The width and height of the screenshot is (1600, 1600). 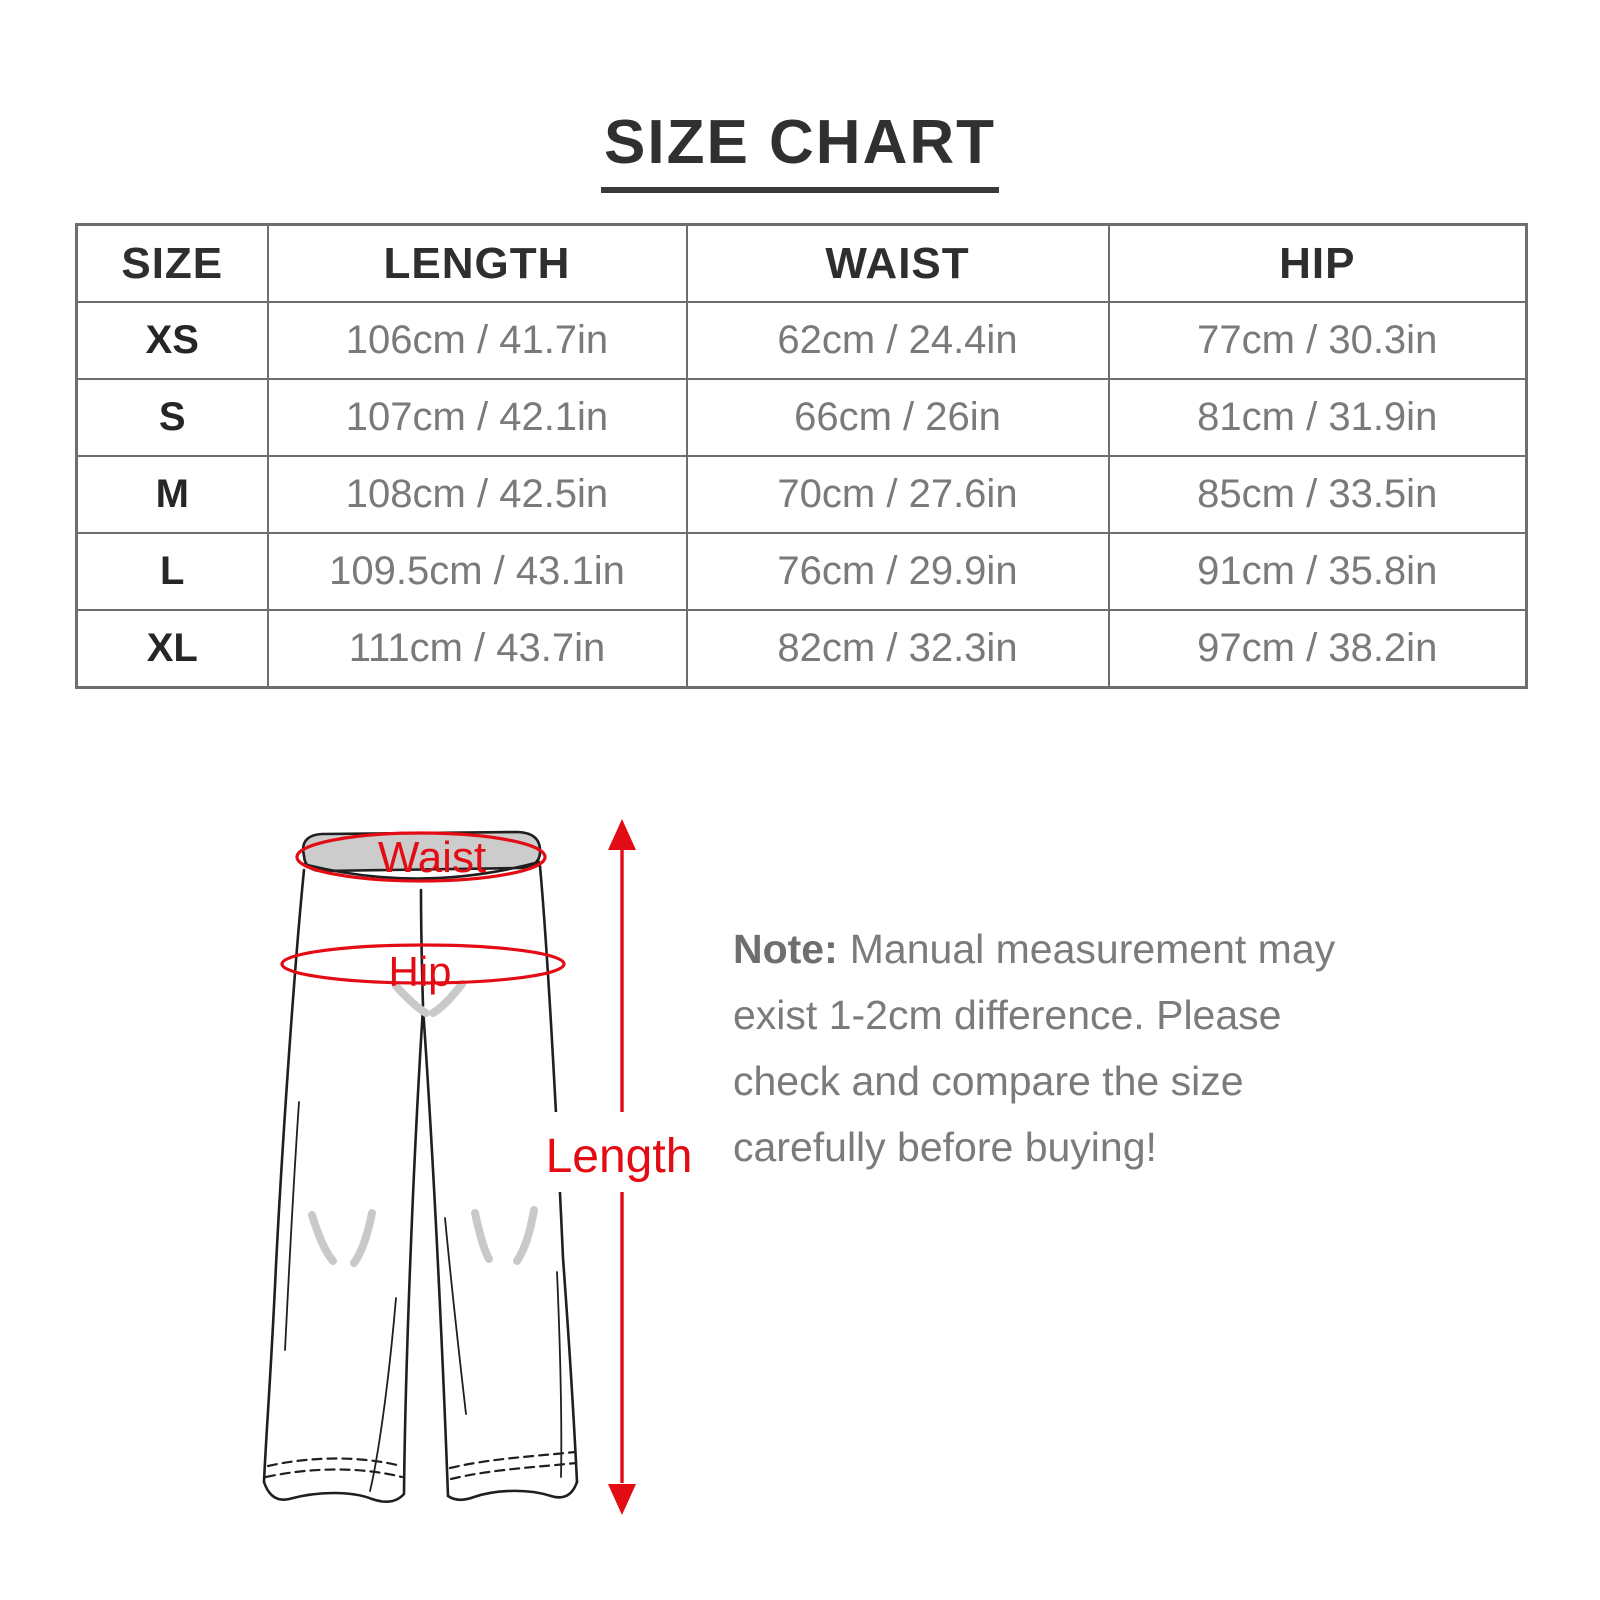 What do you see at coordinates (172, 494) in the screenshot?
I see `size-cell: M` at bounding box center [172, 494].